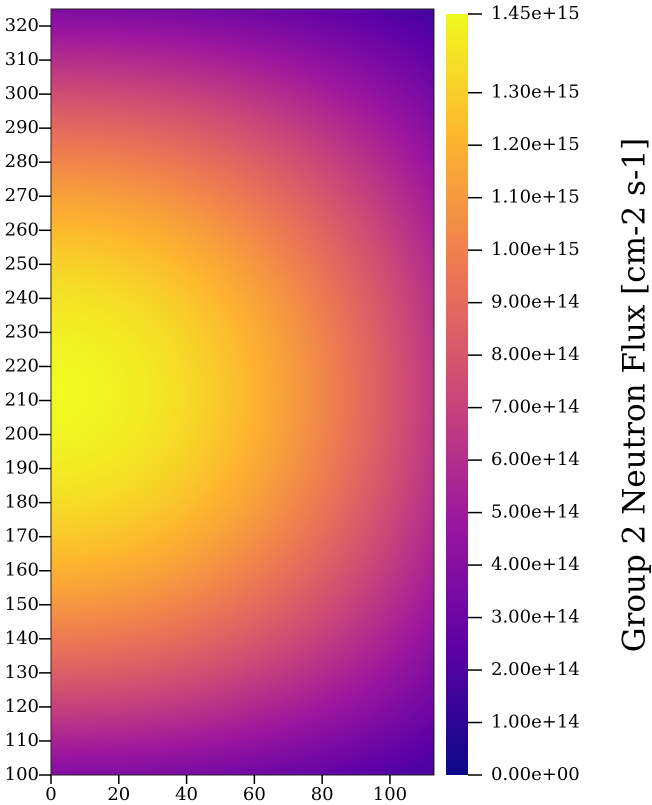  I want to click on y-tick-label: 260, so click(22, 229).